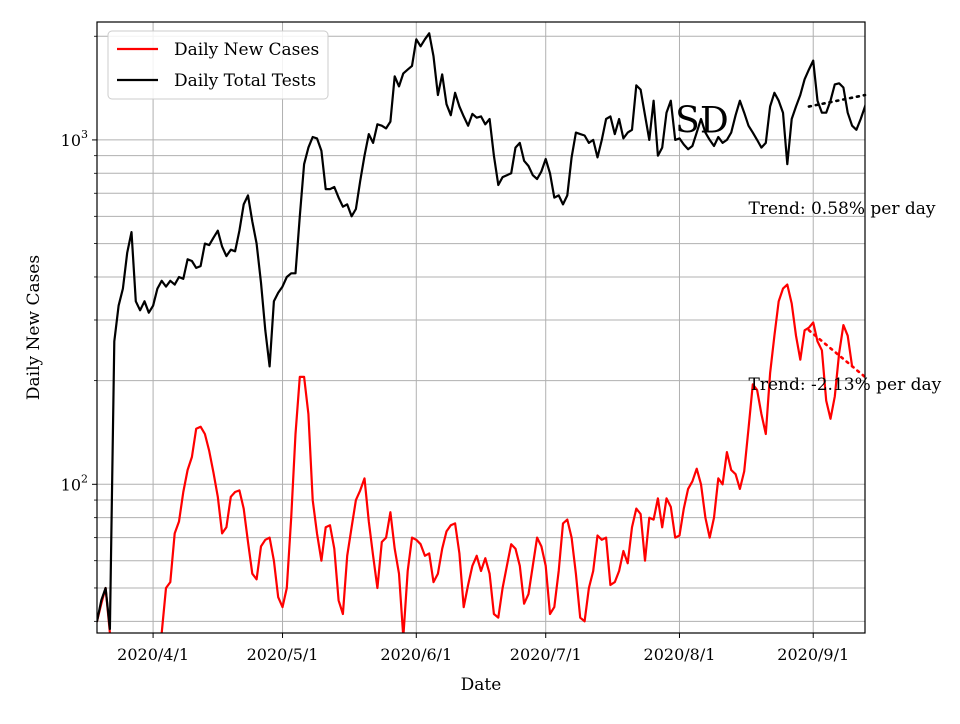 This screenshot has height=724, width=960. What do you see at coordinates (246, 50) in the screenshot?
I see `legend-label: Daily New Cases` at bounding box center [246, 50].